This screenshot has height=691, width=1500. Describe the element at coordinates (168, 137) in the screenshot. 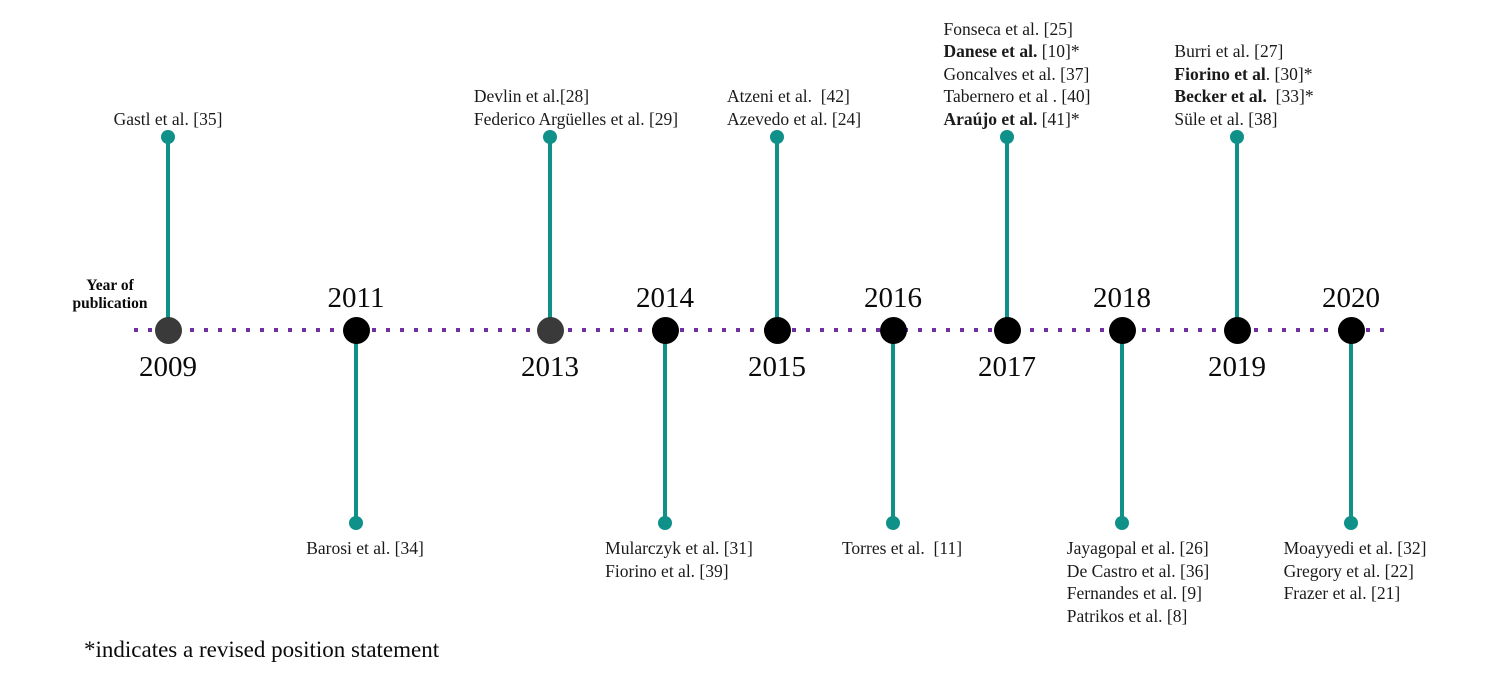

I see `stem-endpoint-dot-2009` at that location.